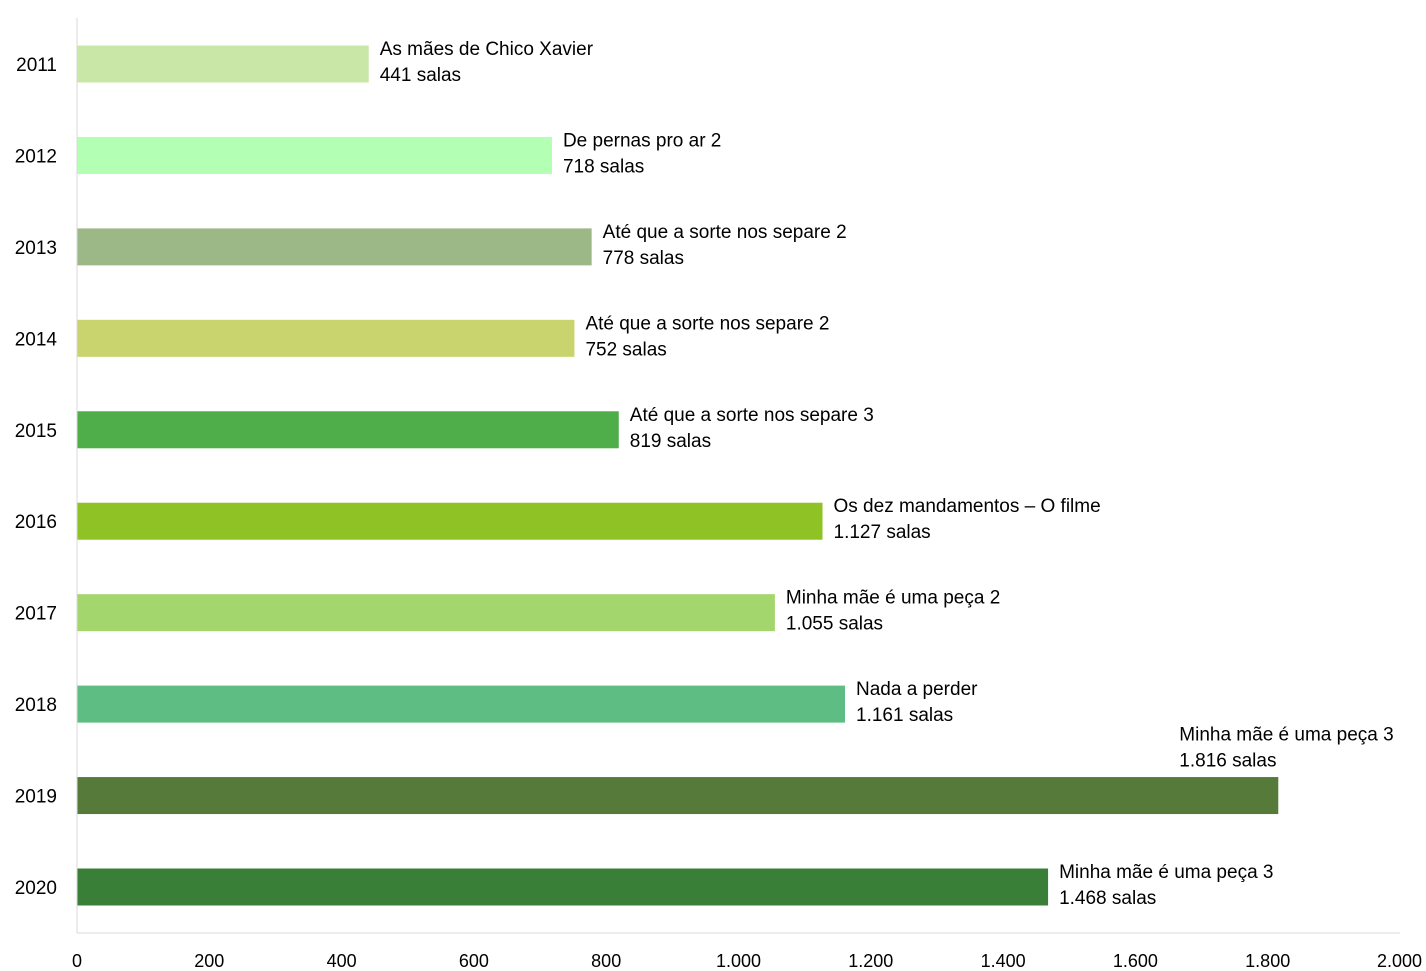 This screenshot has width=1426, height=971. Describe the element at coordinates (738, 961) in the screenshot. I see `x-tick-label-1000: 1.000` at that location.